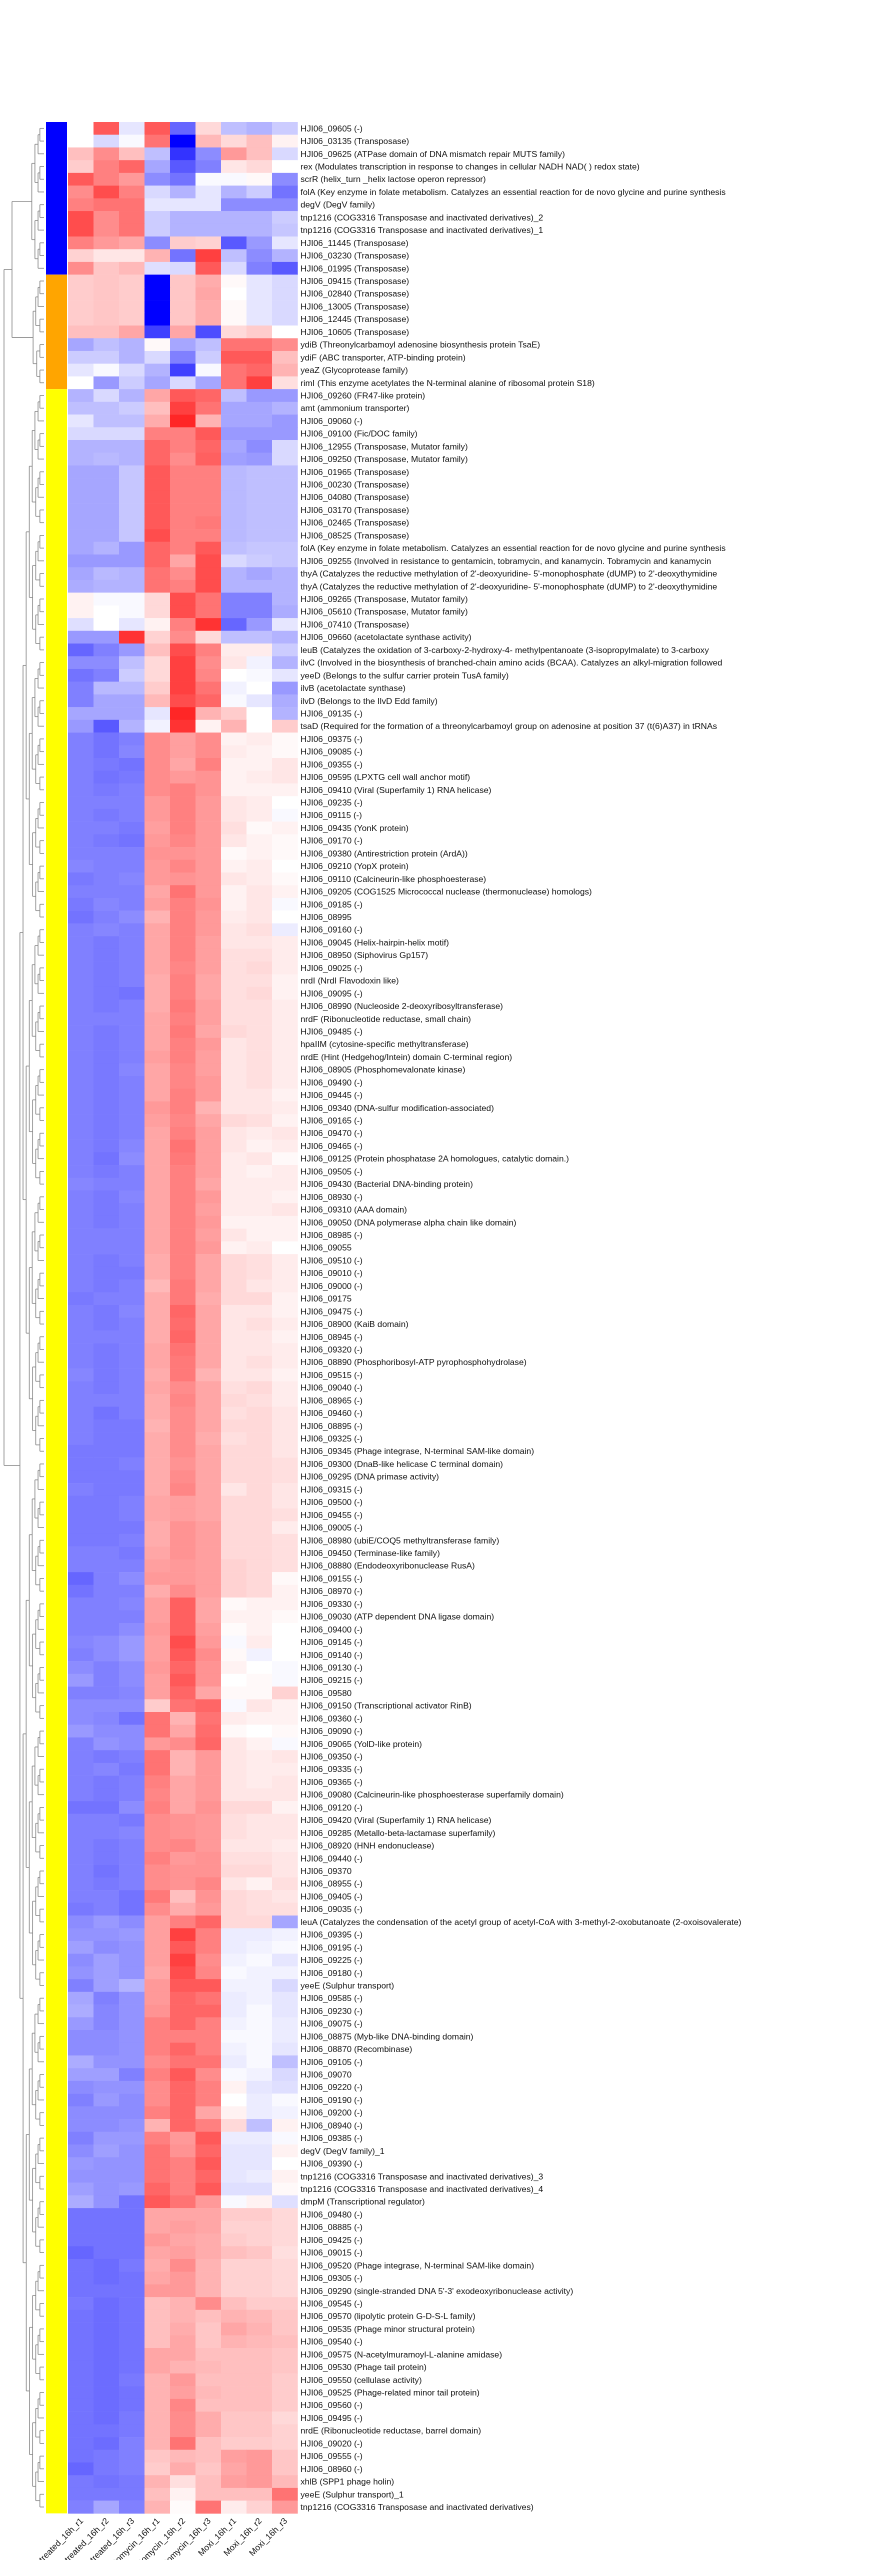 The image size is (881, 2560). What do you see at coordinates (355, 256) in the screenshot?
I see `row-label: HJI06_03230 (Transposase)` at bounding box center [355, 256].